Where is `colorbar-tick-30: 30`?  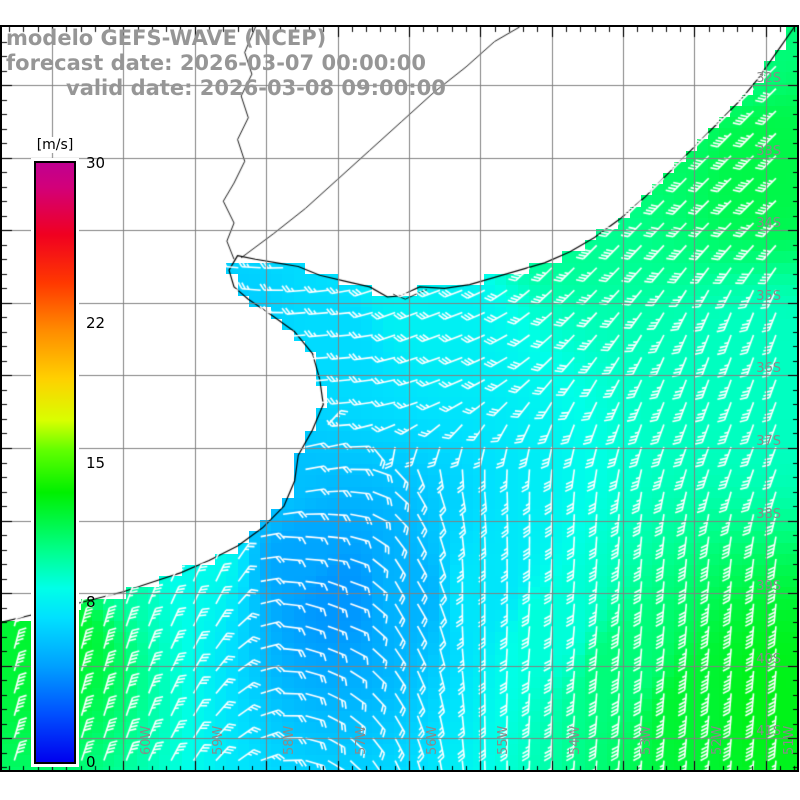
colorbar-tick-30: 30 is located at coordinates (96, 163).